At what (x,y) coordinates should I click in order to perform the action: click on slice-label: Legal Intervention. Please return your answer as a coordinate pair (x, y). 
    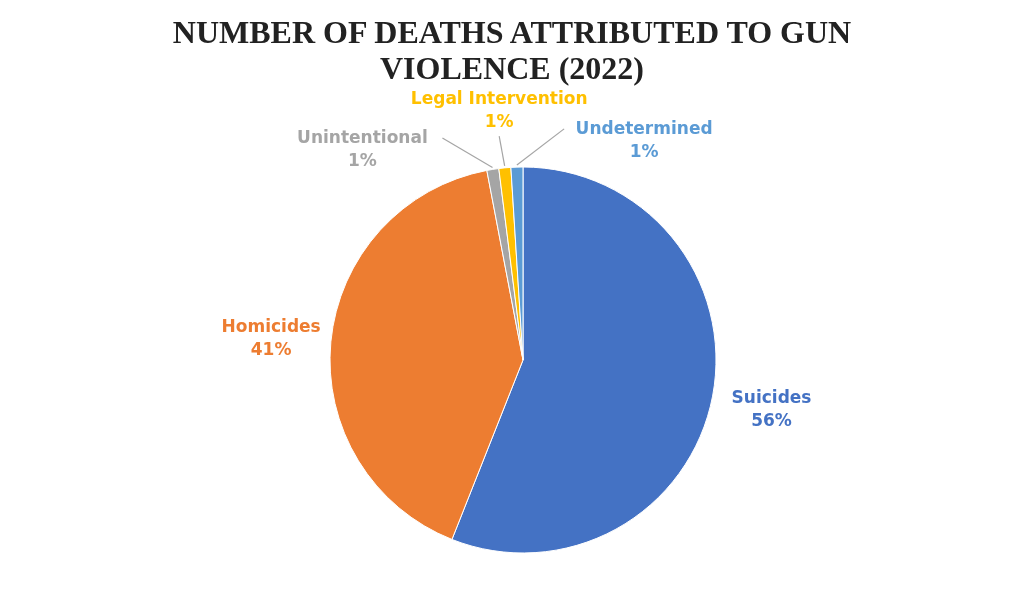
    Looking at the image, I should click on (499, 98).